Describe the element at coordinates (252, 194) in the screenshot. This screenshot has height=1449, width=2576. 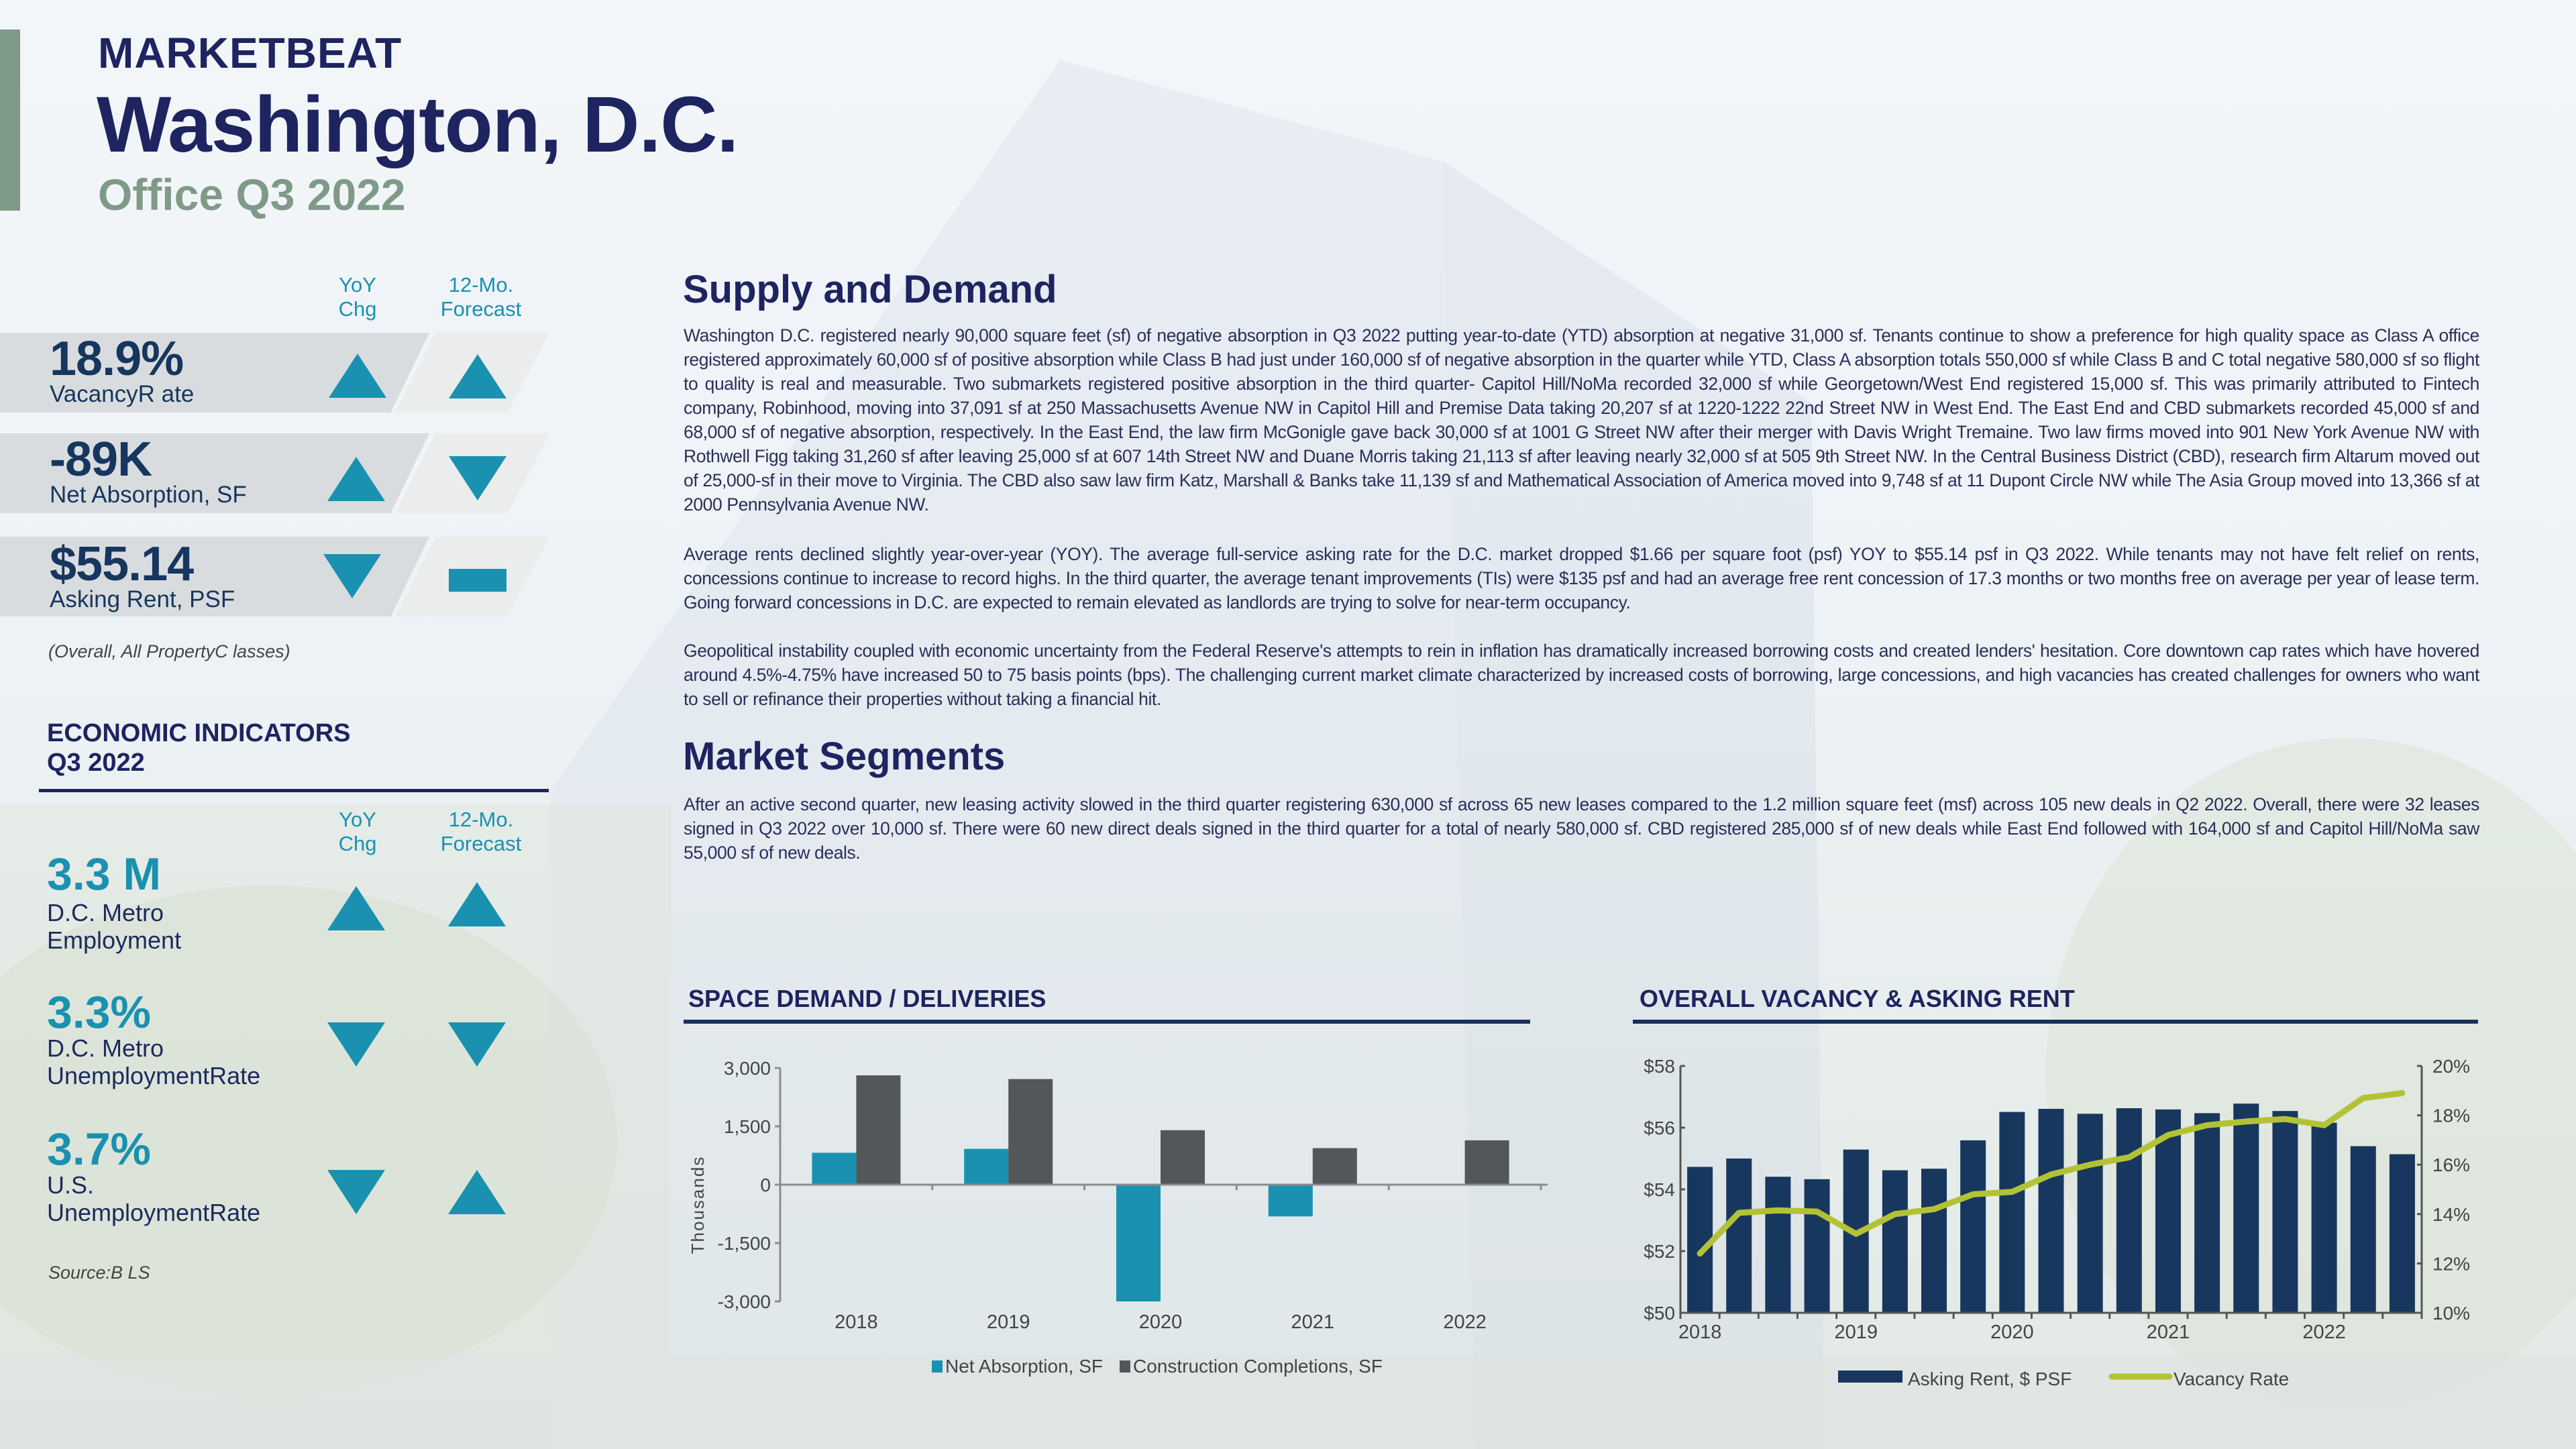
I see `page-subtitle: Office Q3 2022` at that location.